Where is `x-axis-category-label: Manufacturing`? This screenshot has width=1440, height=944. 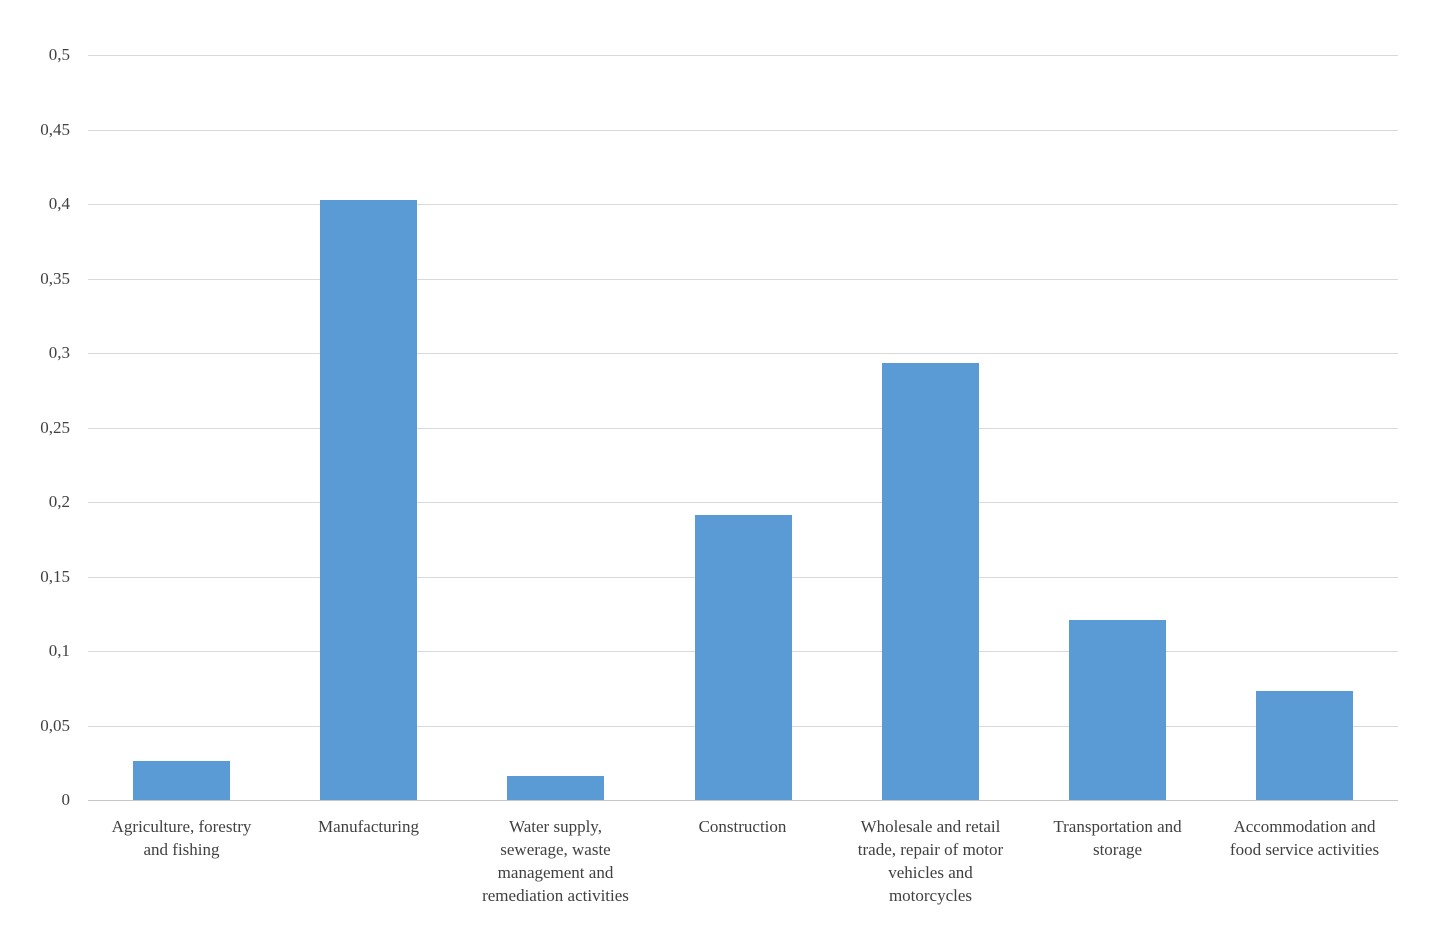
x-axis-category-label: Manufacturing is located at coordinates (368, 826).